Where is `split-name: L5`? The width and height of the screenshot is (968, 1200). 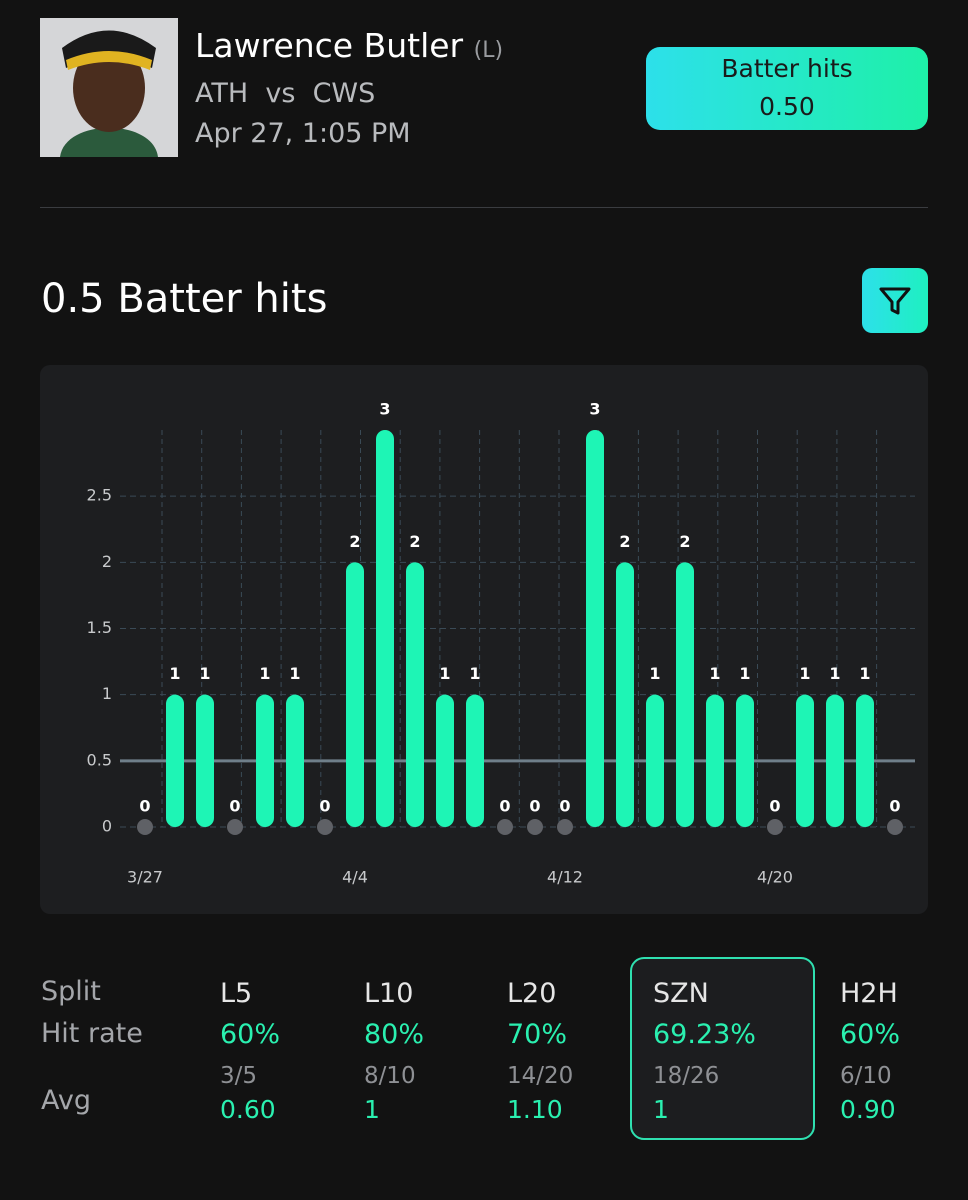
split-name: L5 is located at coordinates (236, 993).